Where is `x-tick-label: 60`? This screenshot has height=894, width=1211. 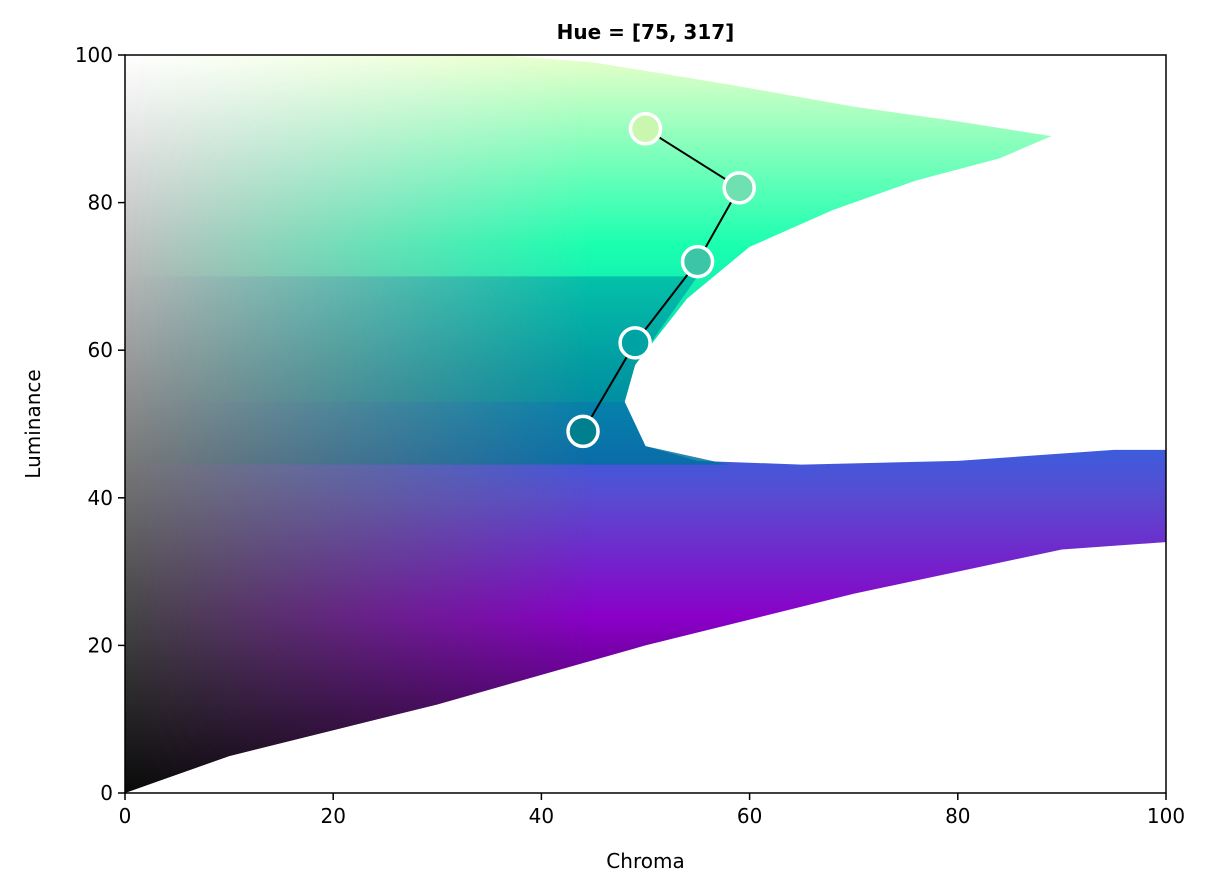
x-tick-label: 60 is located at coordinates (749, 816).